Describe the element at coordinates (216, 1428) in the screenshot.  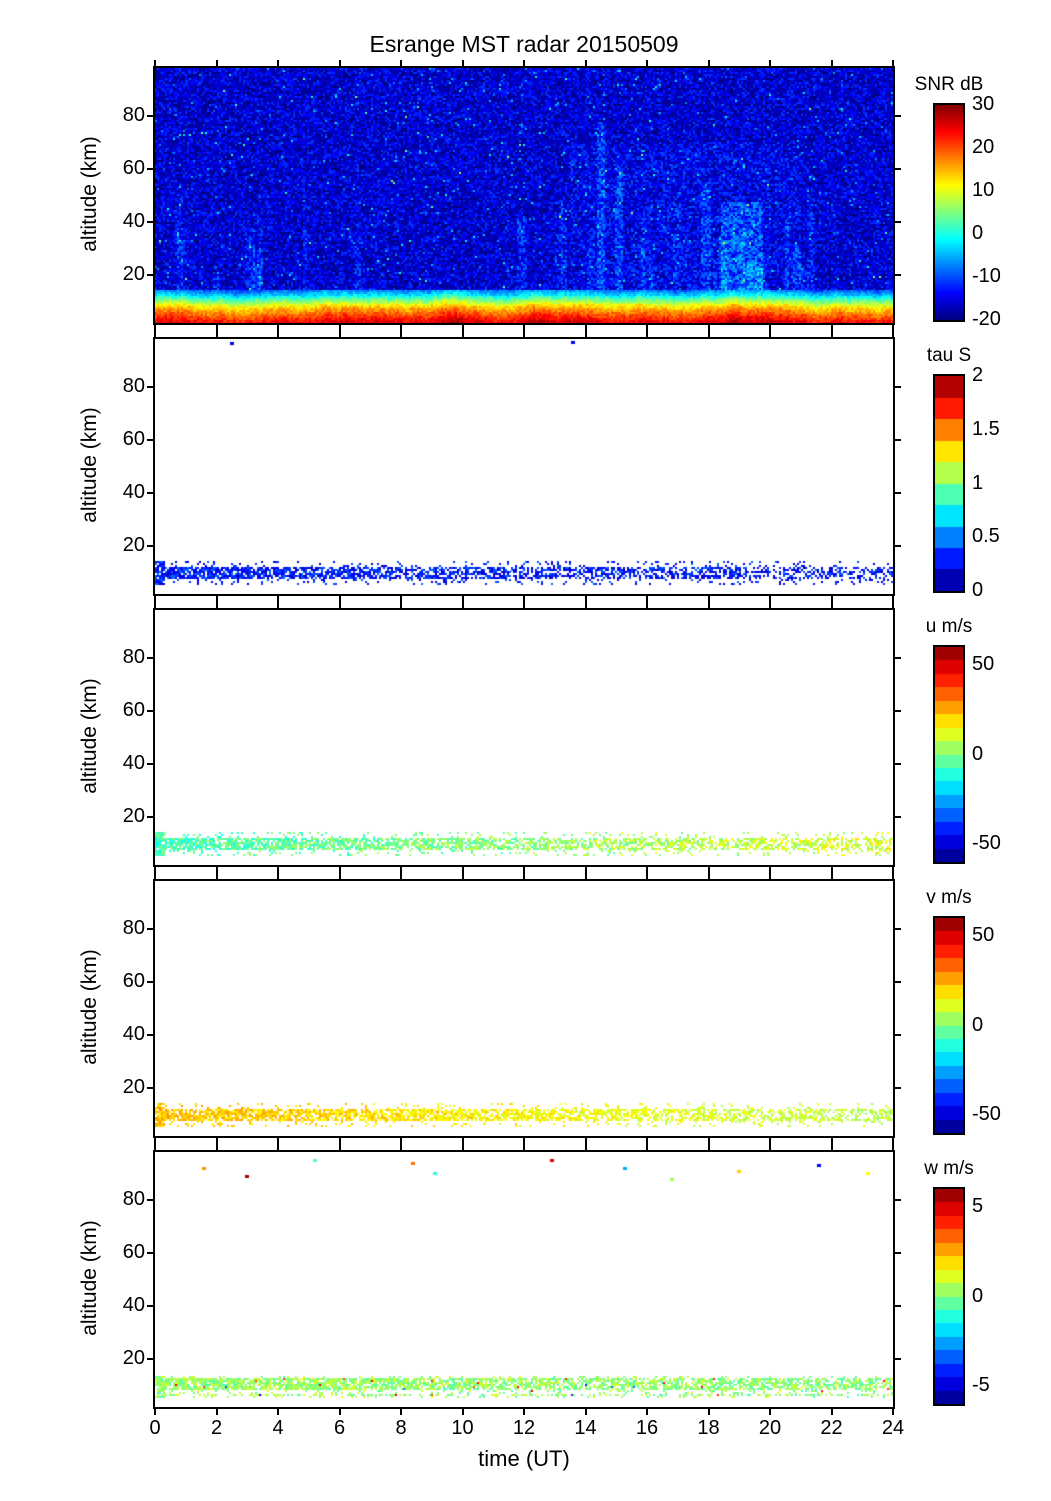
I see `x-tick-label: 2` at that location.